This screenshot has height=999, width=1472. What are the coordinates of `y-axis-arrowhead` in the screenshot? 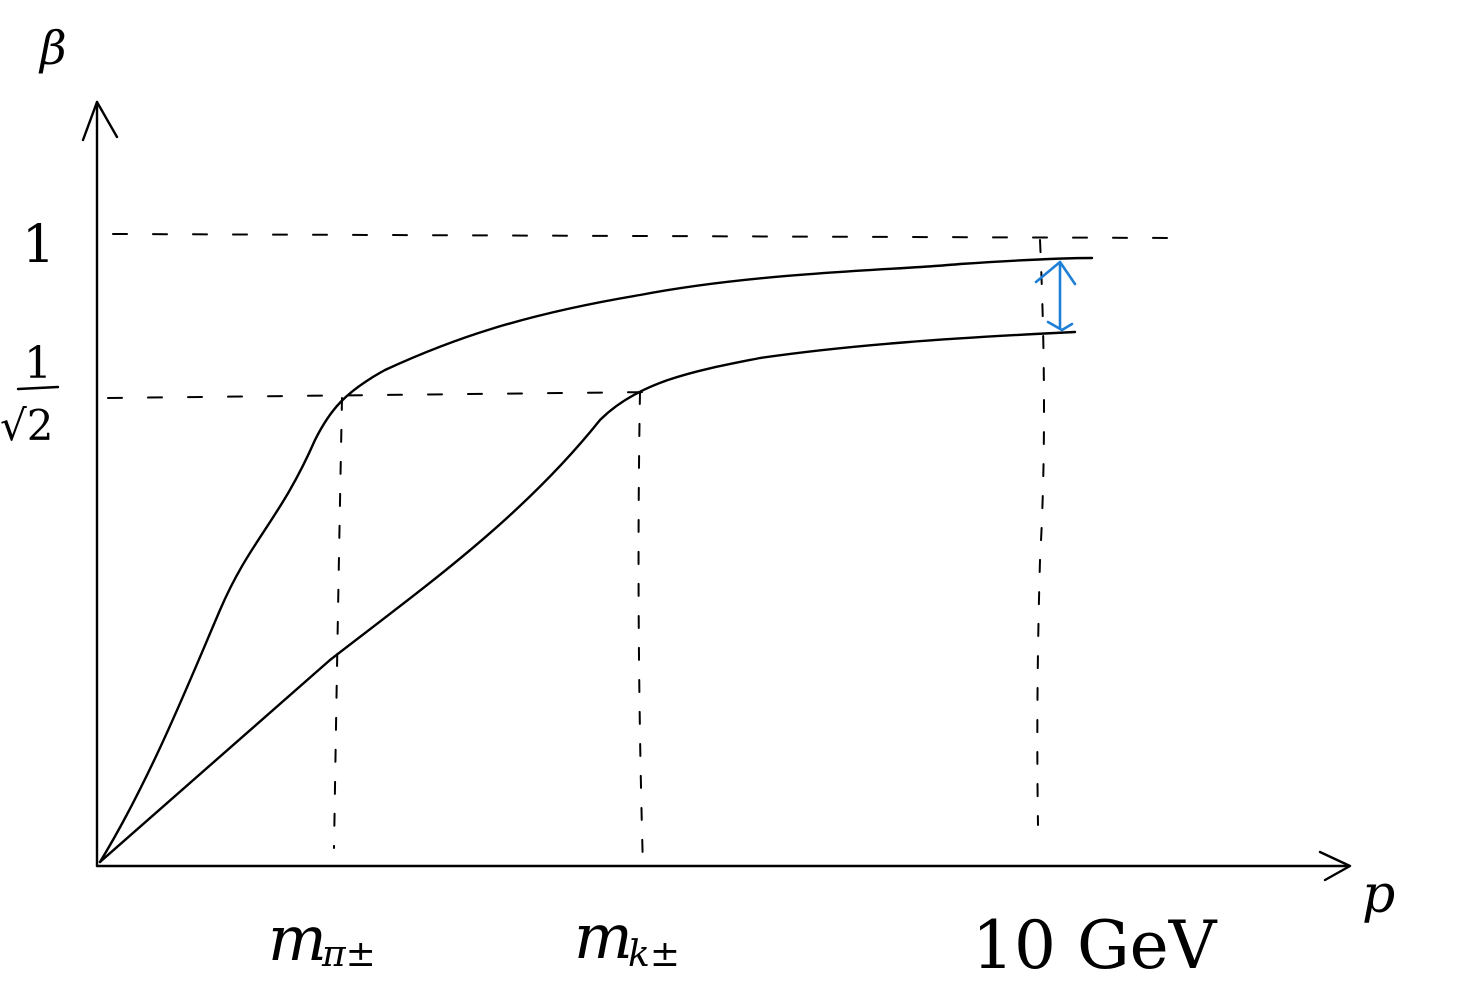 It's located at (100, 121).